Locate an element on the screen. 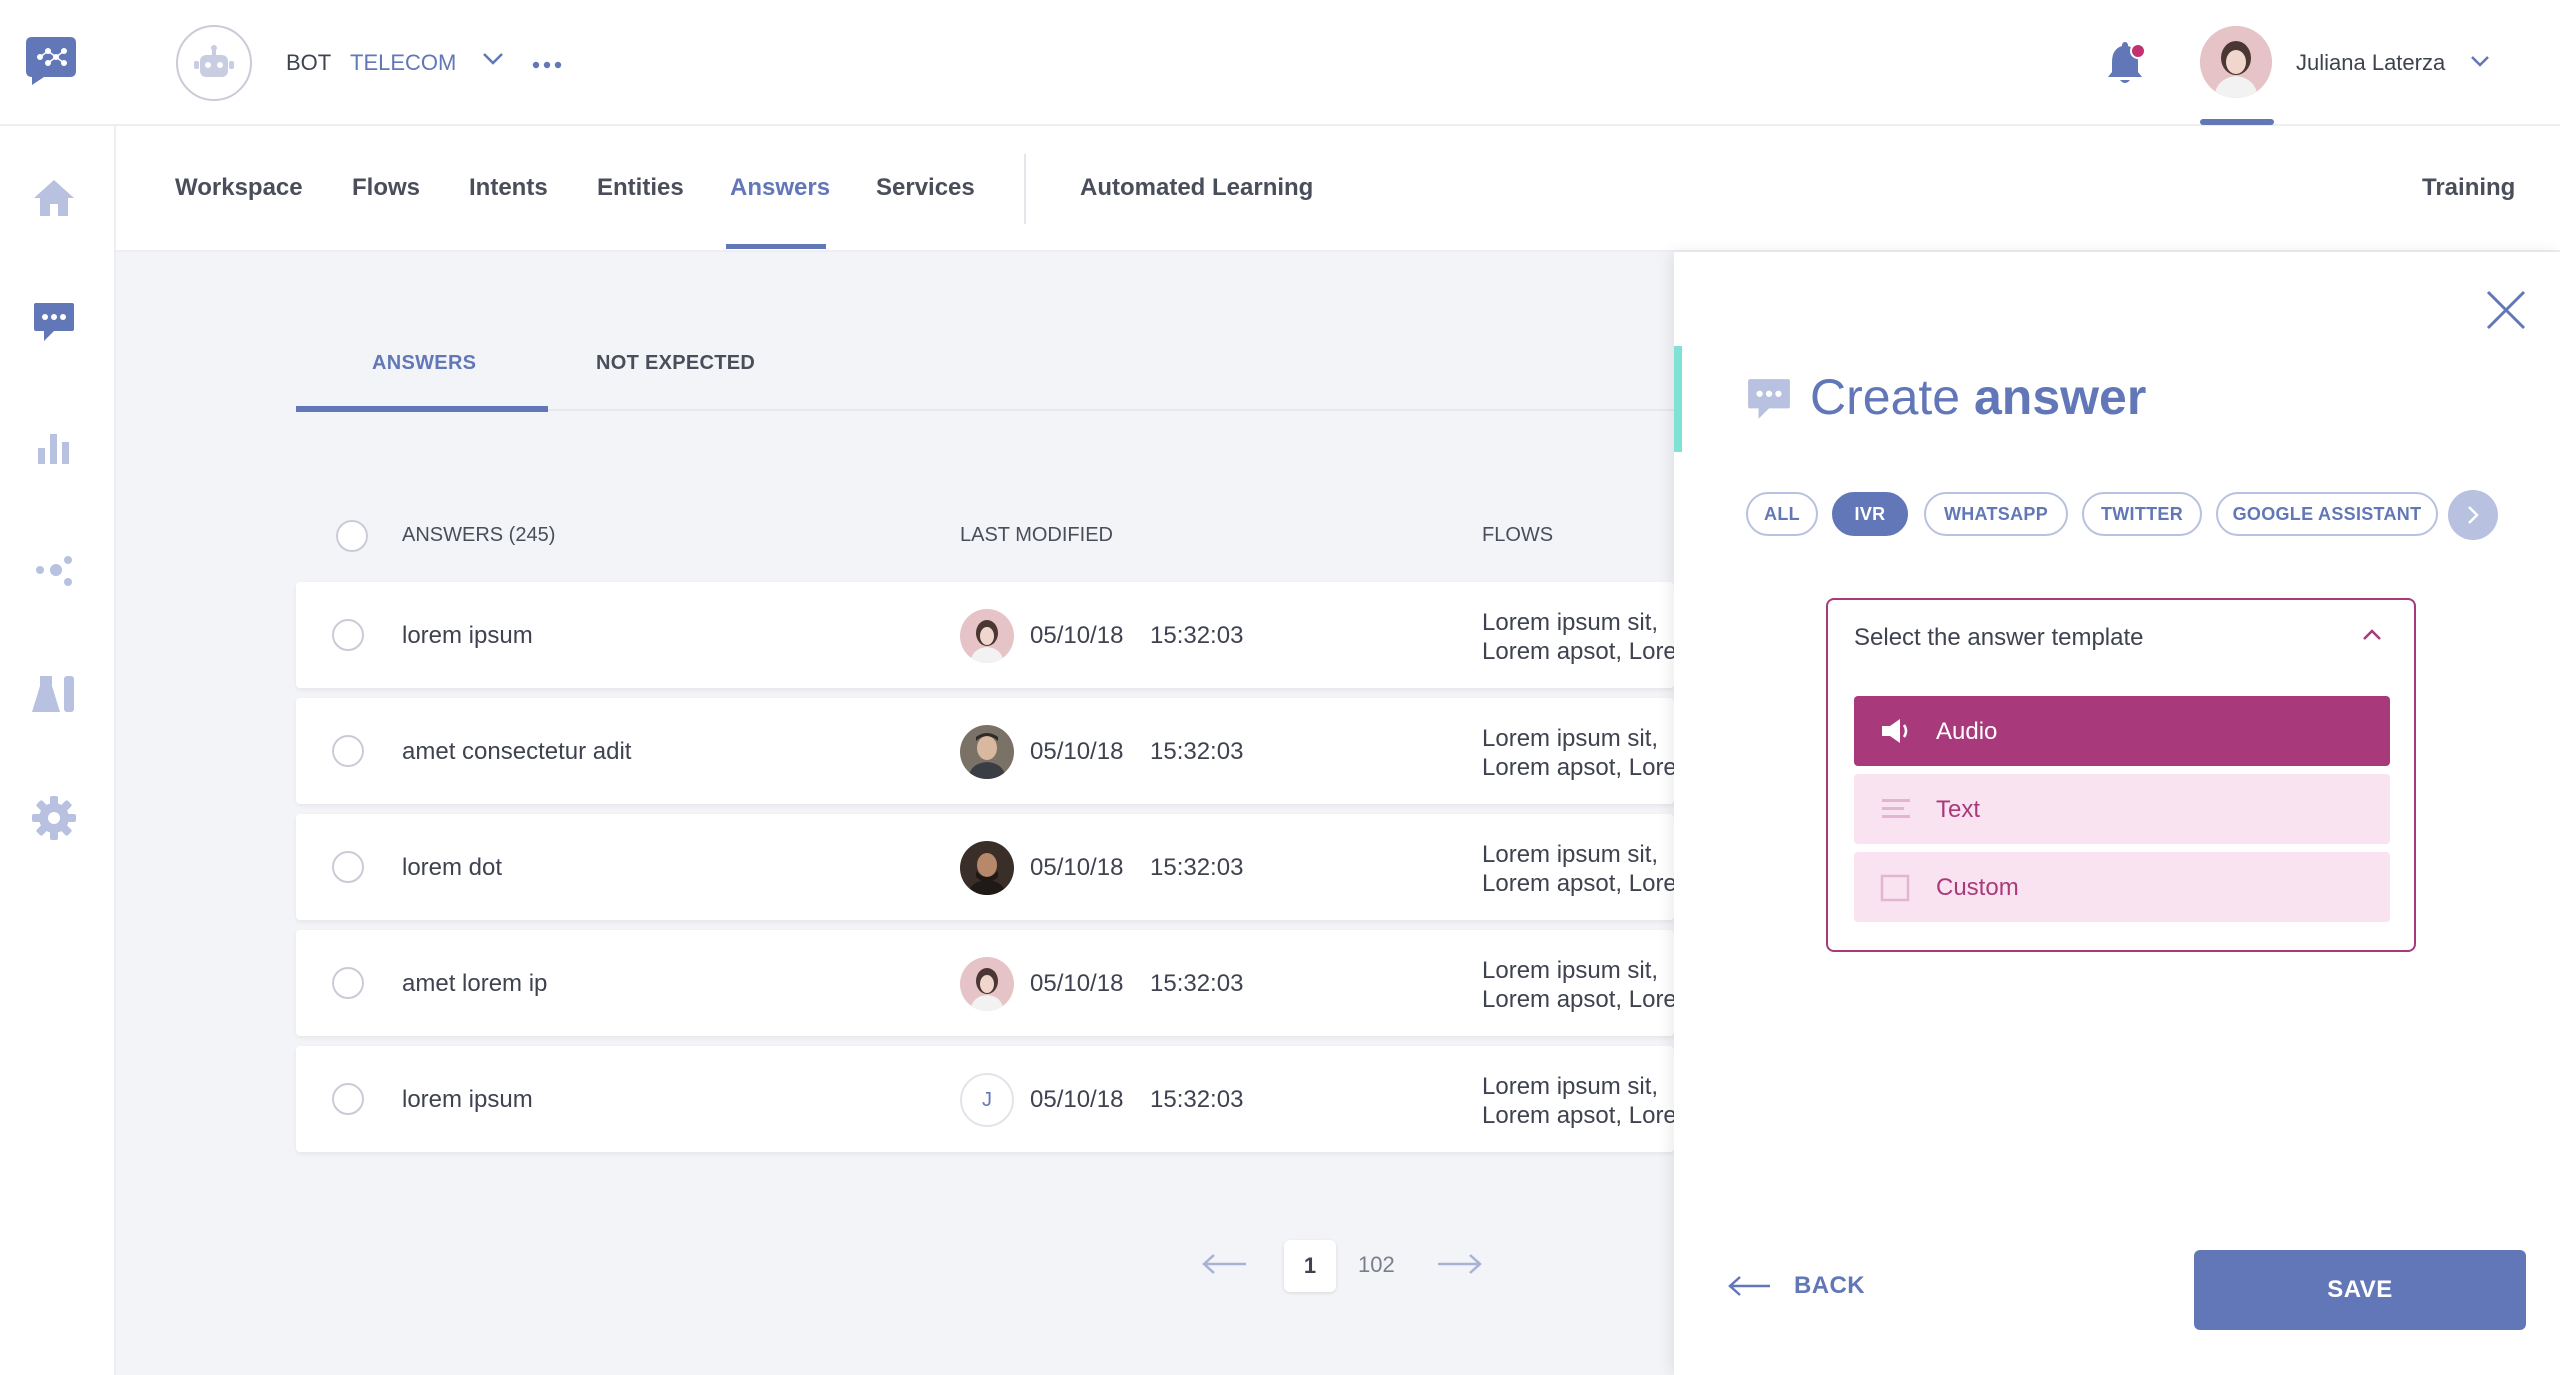 The width and height of the screenshot is (2560, 1375). panel-title-bold: answer is located at coordinates (2060, 397).